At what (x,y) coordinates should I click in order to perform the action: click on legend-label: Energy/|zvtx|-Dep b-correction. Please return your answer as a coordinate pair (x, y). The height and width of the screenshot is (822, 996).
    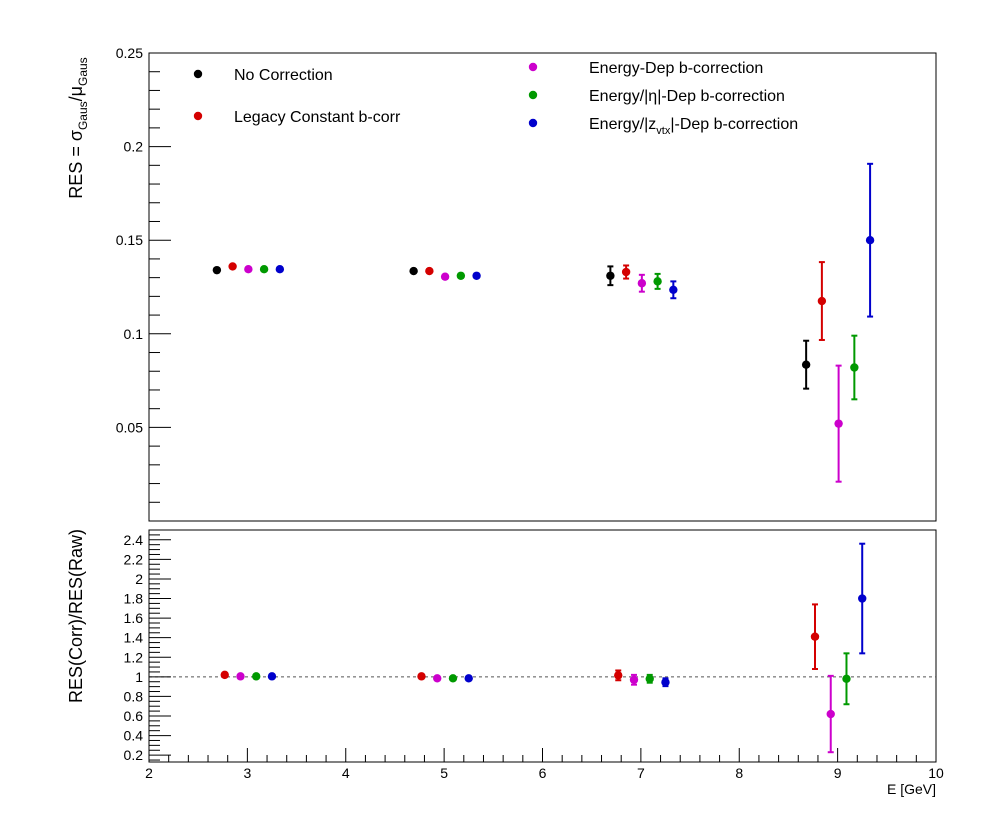
    Looking at the image, I should click on (693, 126).